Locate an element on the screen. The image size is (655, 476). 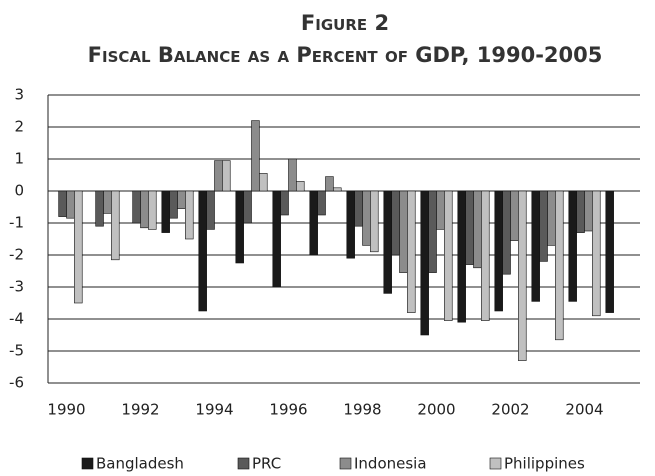
x-tick-label: 1992 is located at coordinates (140, 410).